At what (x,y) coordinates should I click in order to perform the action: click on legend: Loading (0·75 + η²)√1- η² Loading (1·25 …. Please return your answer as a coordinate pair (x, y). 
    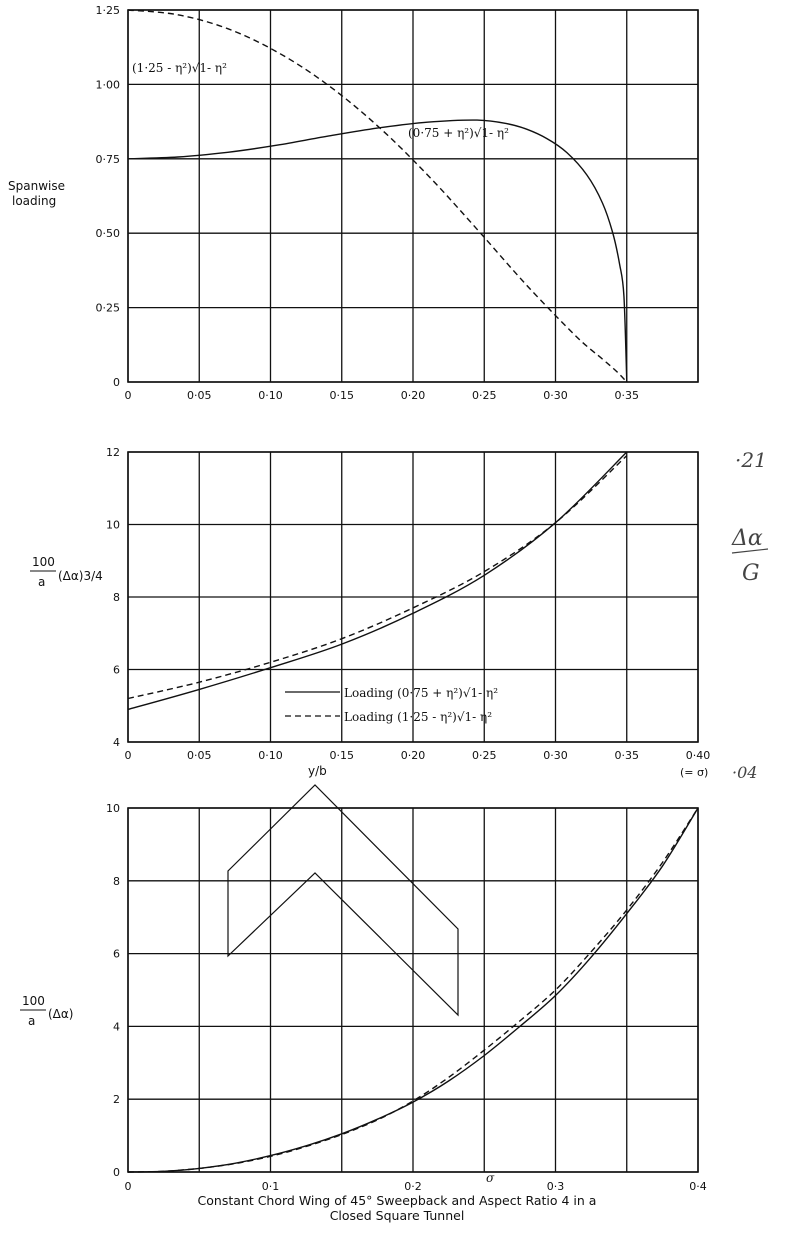
    Looking at the image, I should click on (391, 705).